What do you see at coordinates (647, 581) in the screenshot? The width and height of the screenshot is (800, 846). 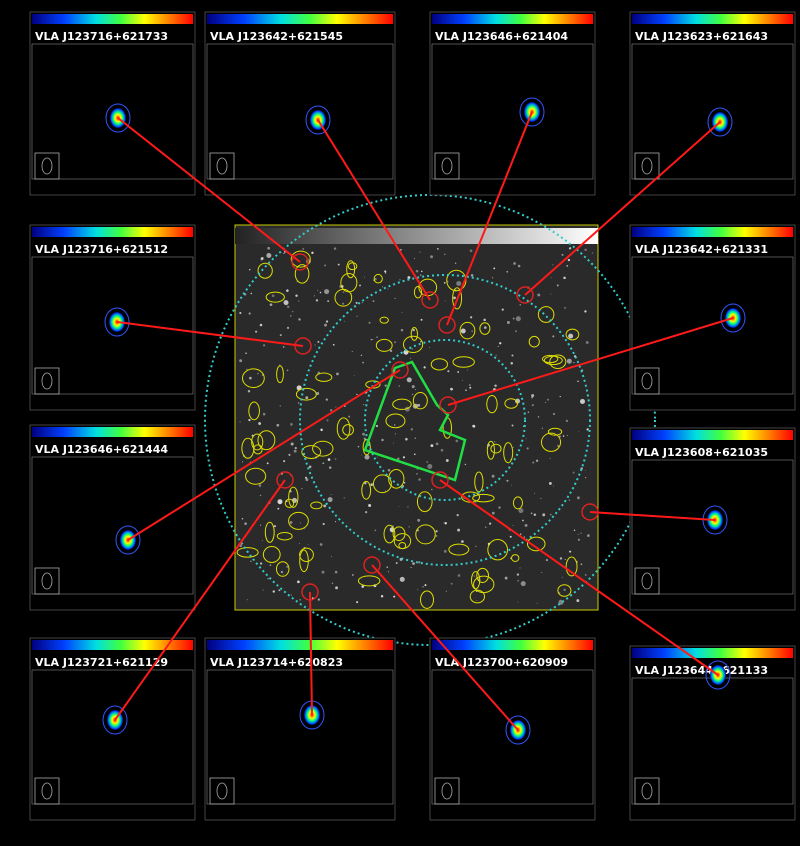 I see `beam` at bounding box center [647, 581].